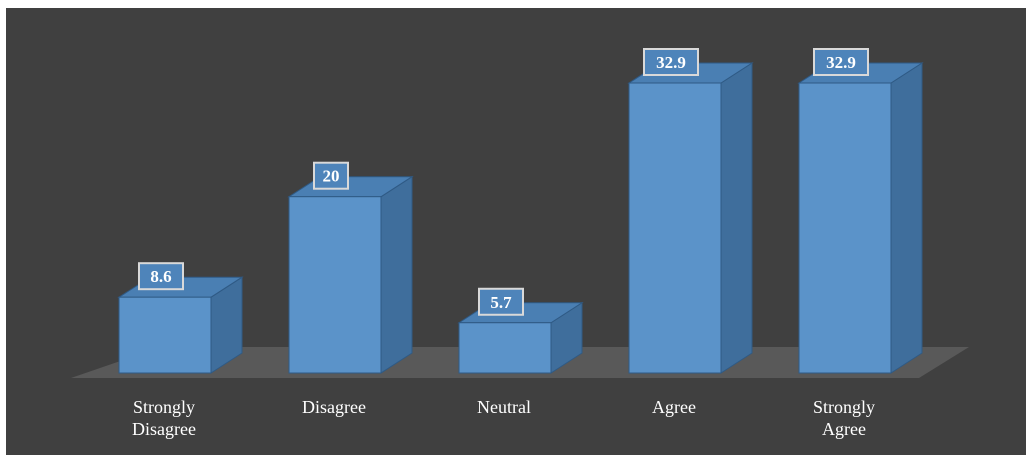 The image size is (1033, 459). I want to click on data-label-text: 8.6, so click(160, 276).